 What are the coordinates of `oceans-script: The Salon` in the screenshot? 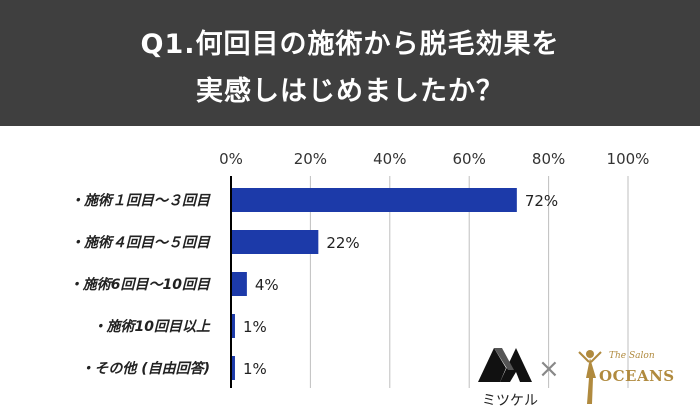 It's located at (632, 356).